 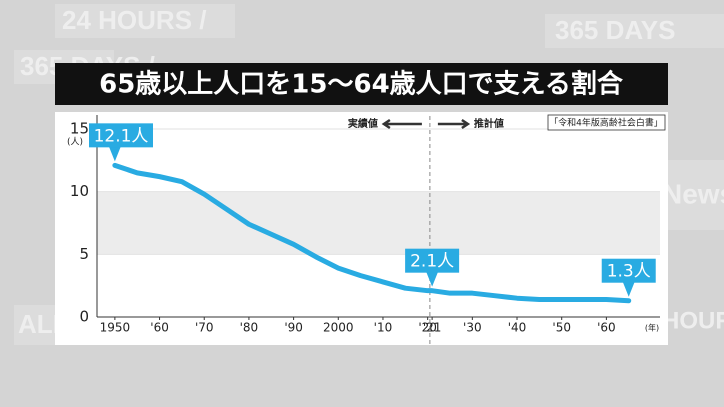 I want to click on x-tick-label: '10, so click(x=383, y=328).